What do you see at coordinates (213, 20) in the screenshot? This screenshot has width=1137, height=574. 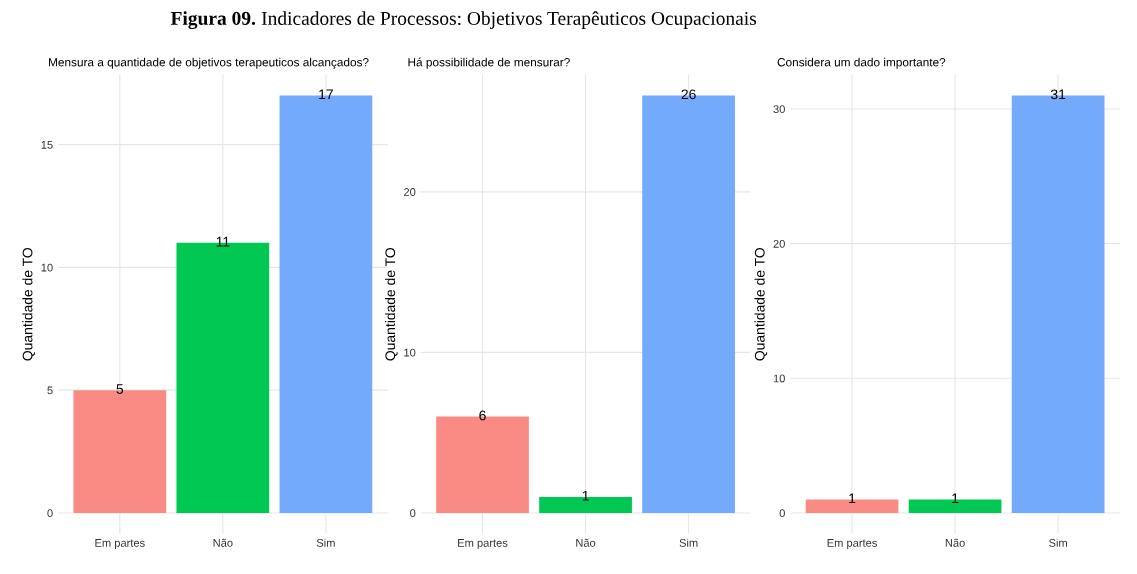 I see `text: Figura 09.` at bounding box center [213, 20].